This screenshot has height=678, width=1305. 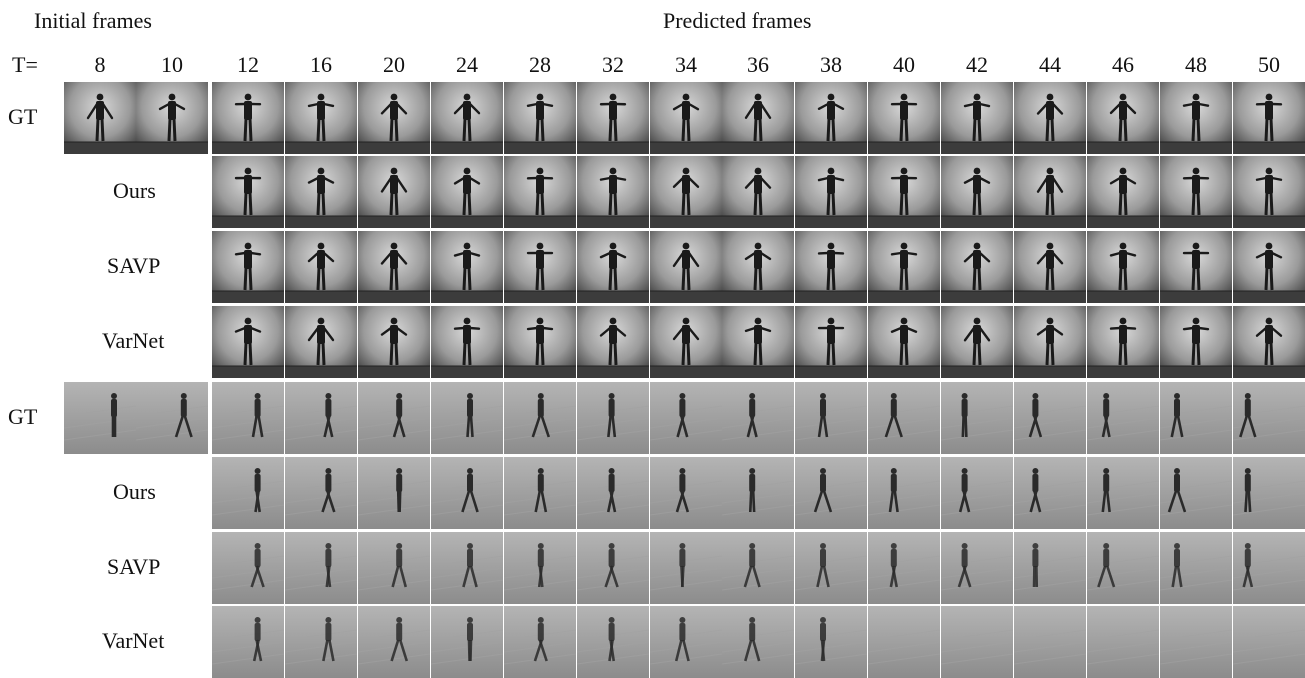 I want to click on row-label-ours: Ours, so click(x=134, y=492).